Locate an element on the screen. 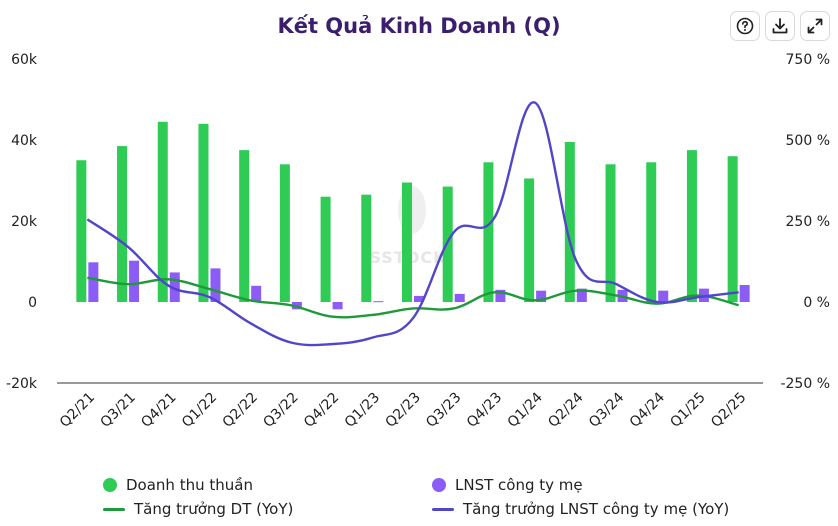 This screenshot has width=838, height=526. x-axis-tick-label: Q2/24 is located at coordinates (565, 409).